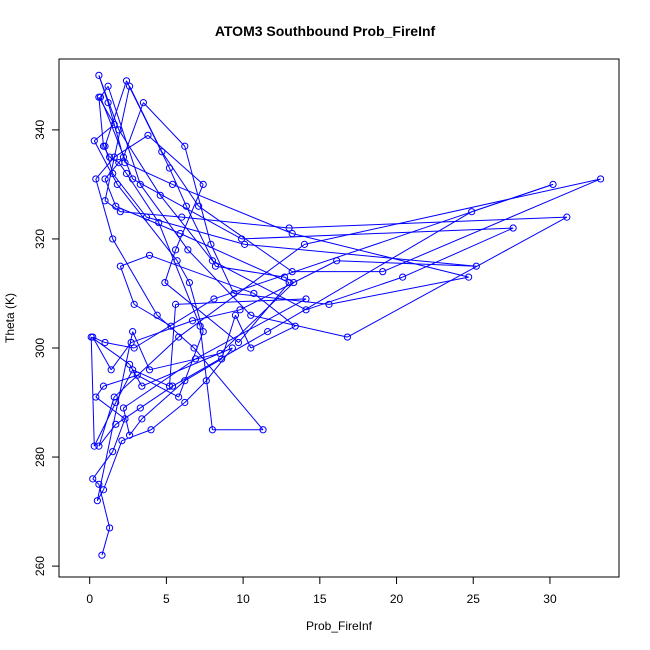 This screenshot has height=650, width=650. What do you see at coordinates (40, 457) in the screenshot?
I see `y-tick-label: 280` at bounding box center [40, 457].